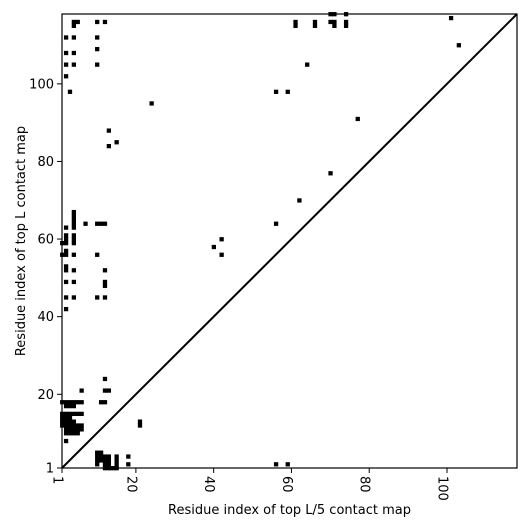 The height and width of the screenshot is (531, 531). I want to click on y-tick-label: 20, so click(45, 395).